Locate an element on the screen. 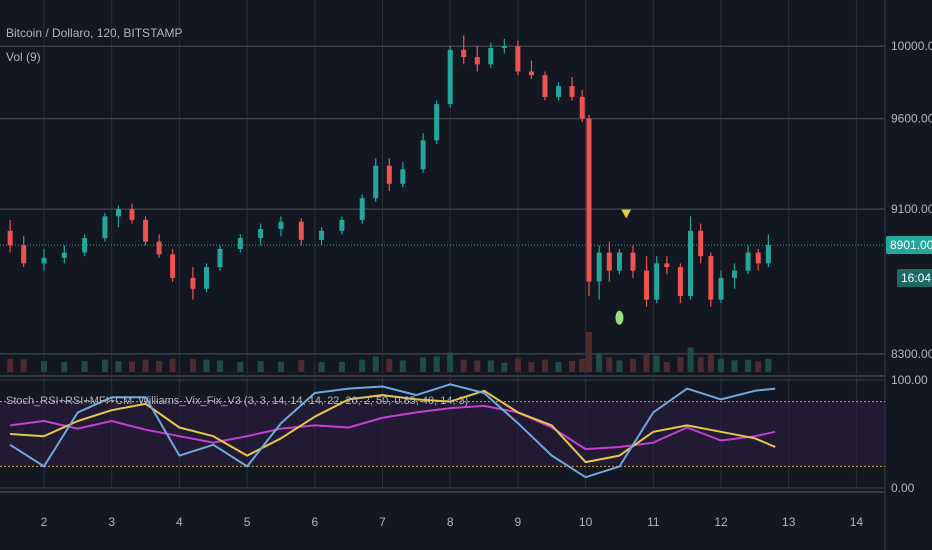  x-tick-label: 14 is located at coordinates (857, 522).